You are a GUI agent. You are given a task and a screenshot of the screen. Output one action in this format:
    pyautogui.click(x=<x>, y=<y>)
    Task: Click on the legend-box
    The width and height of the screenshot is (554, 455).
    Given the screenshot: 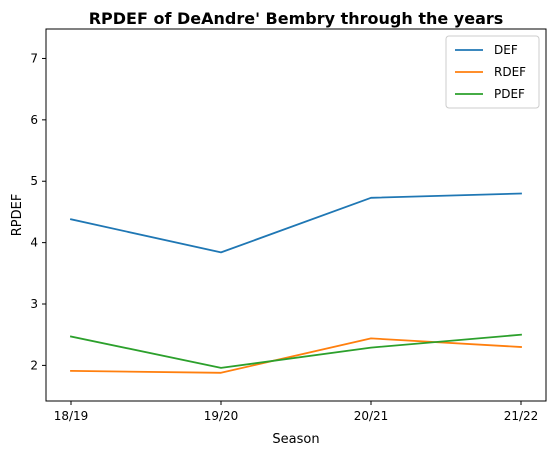 What is the action you would take?
    pyautogui.click(x=492, y=72)
    